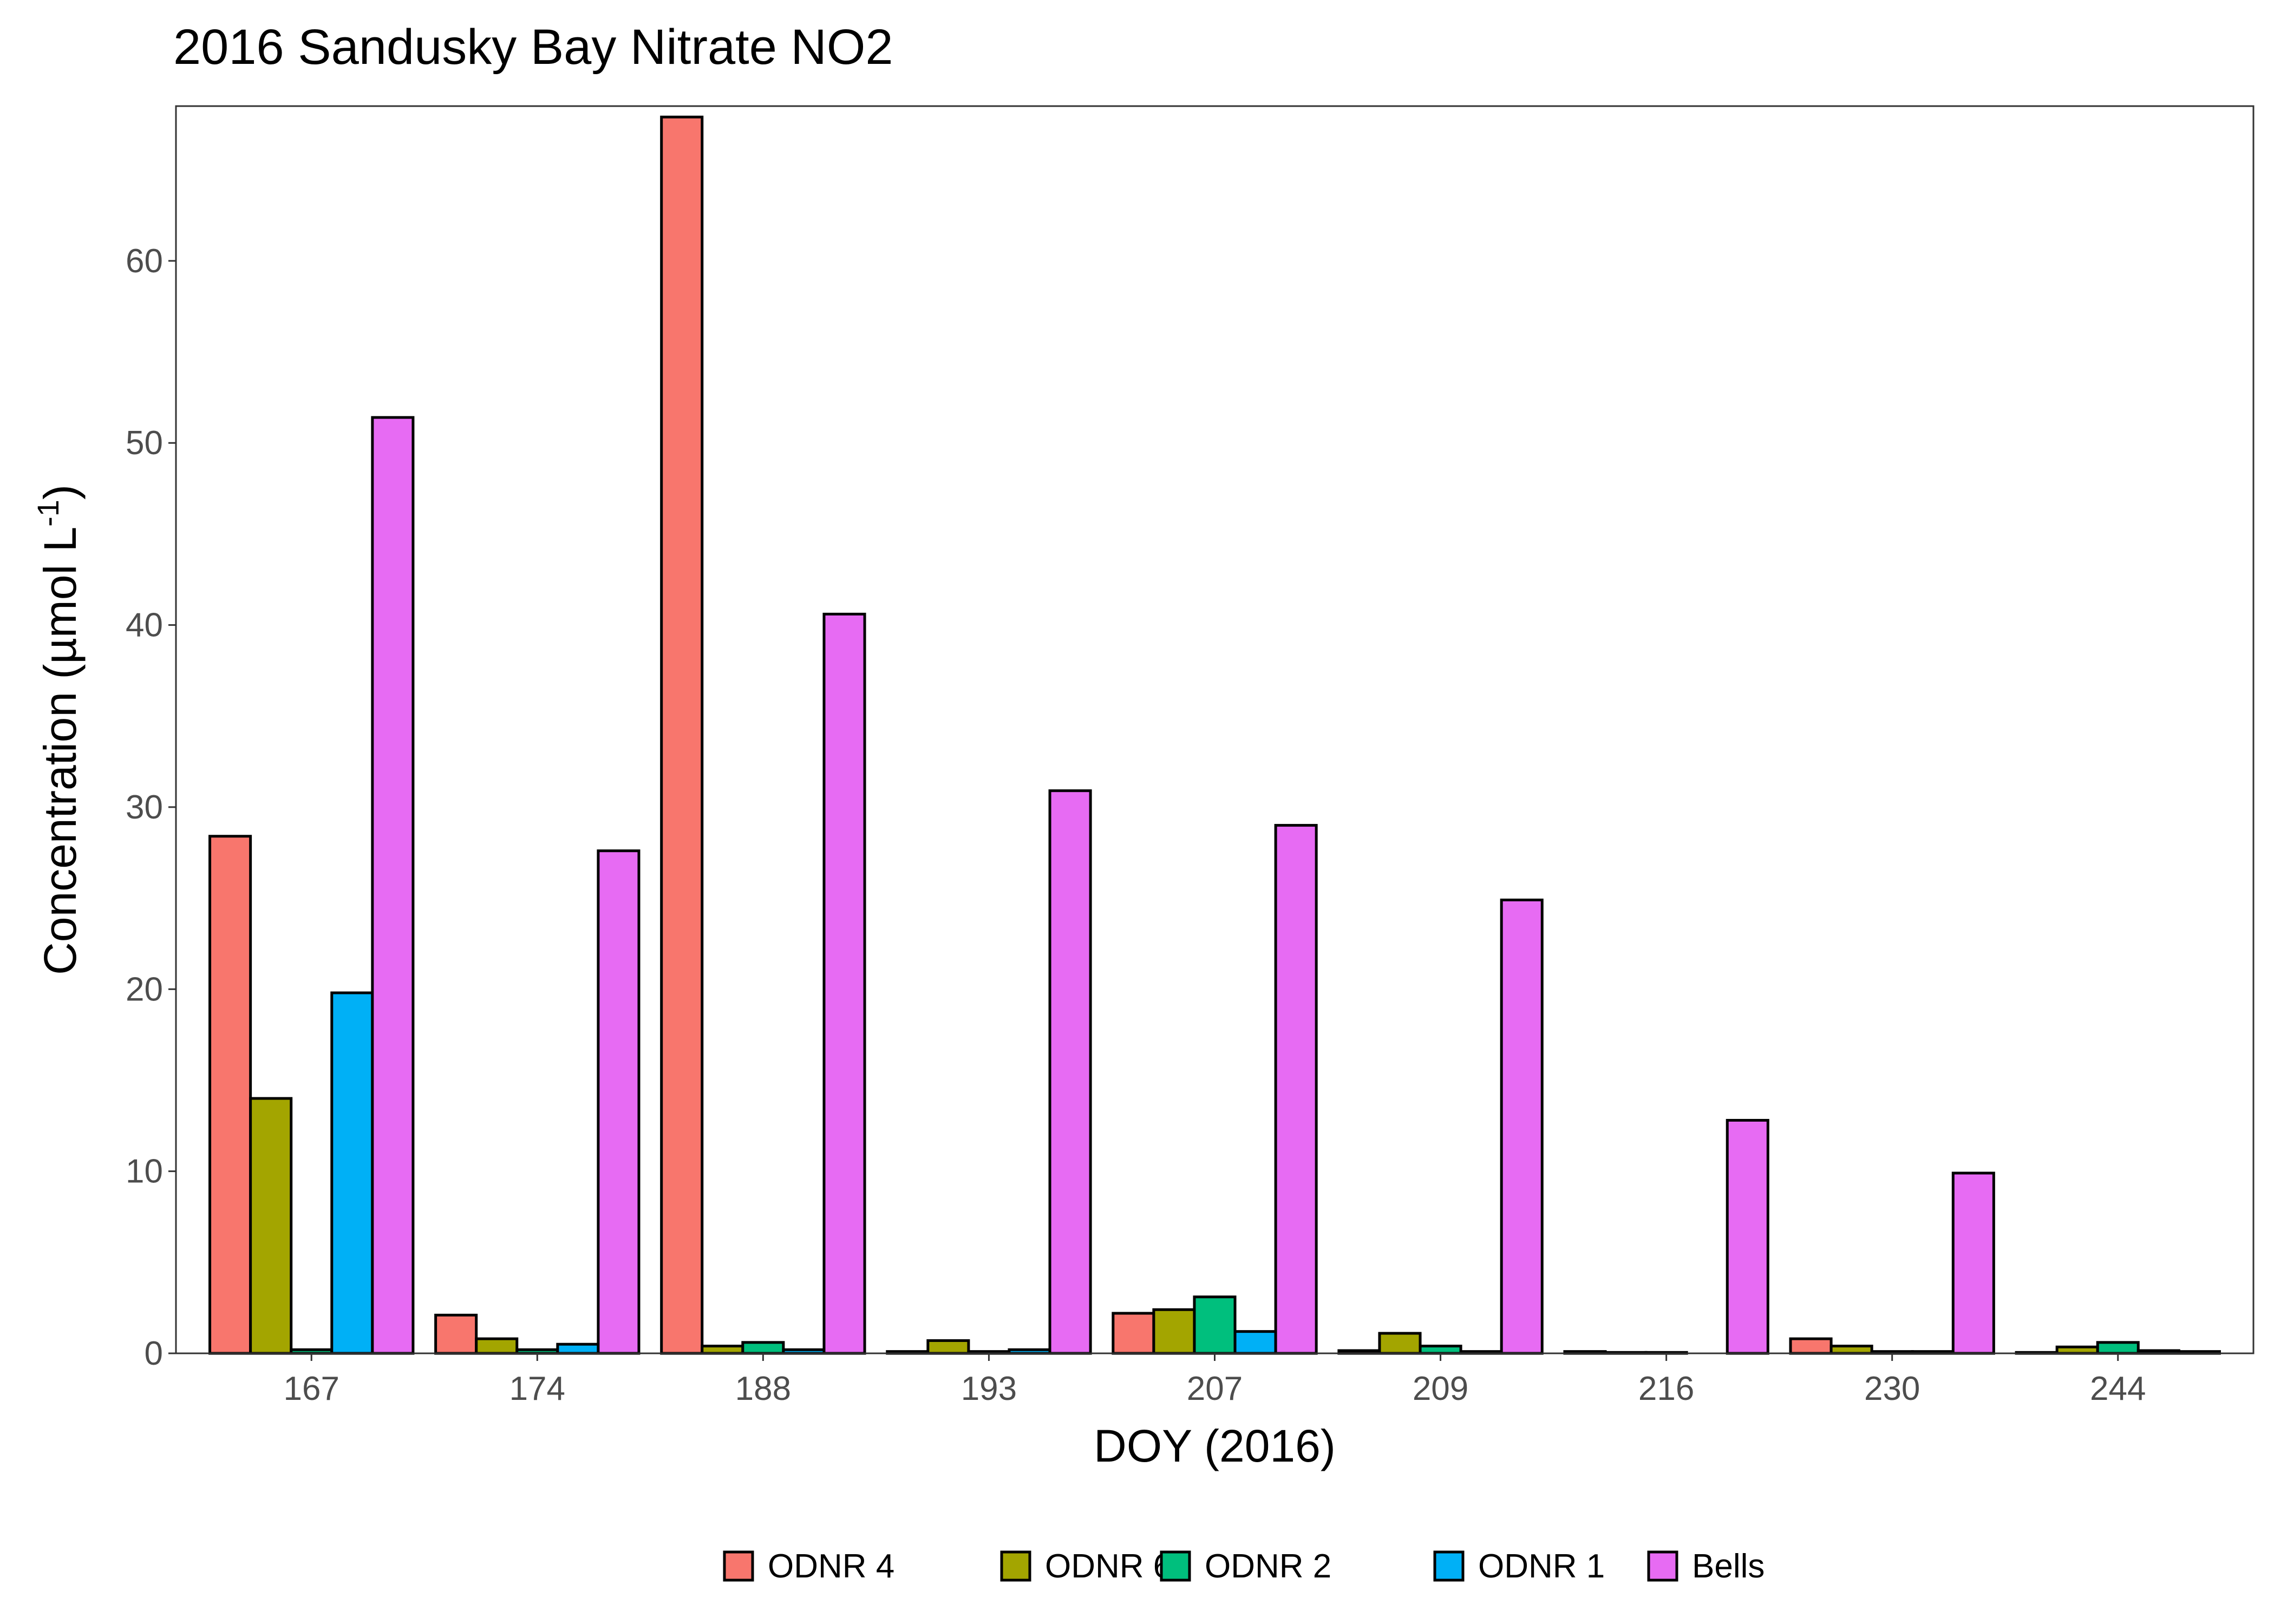  What do you see at coordinates (144, 807) in the screenshot?
I see `y-tick-label: 30` at bounding box center [144, 807].